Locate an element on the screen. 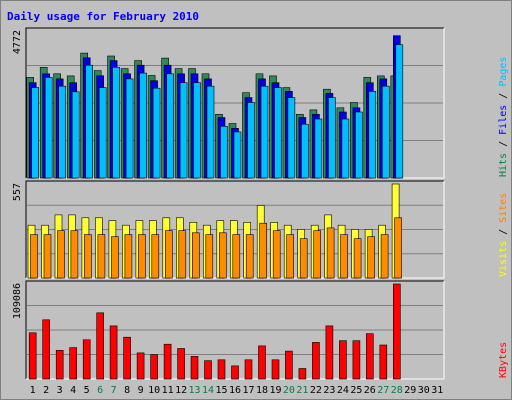 The image size is (512, 400). y-axis-max-label: 557 is located at coordinates (17, 192).